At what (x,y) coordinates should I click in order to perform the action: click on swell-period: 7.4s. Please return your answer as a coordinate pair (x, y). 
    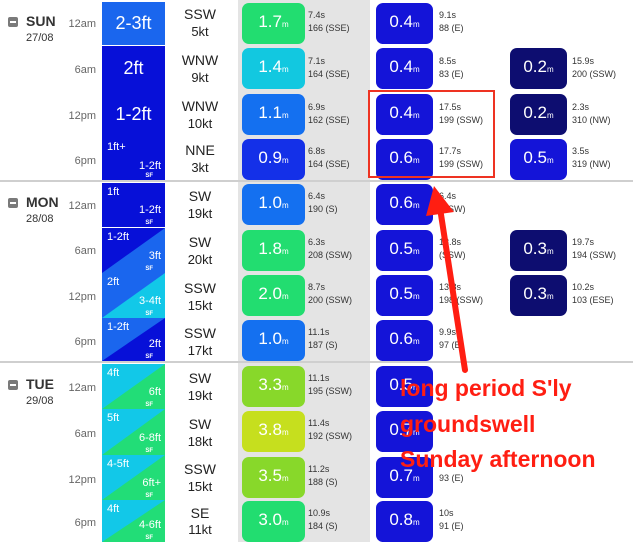
    Looking at the image, I should click on (317, 15).